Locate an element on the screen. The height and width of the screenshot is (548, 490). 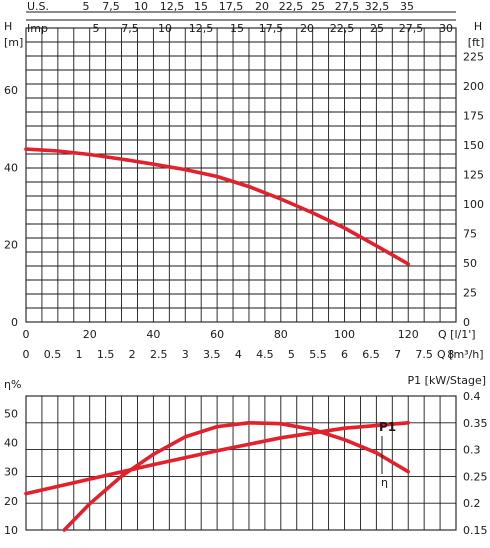
head-m-tick-label: 0 is located at coordinates (14, 322).